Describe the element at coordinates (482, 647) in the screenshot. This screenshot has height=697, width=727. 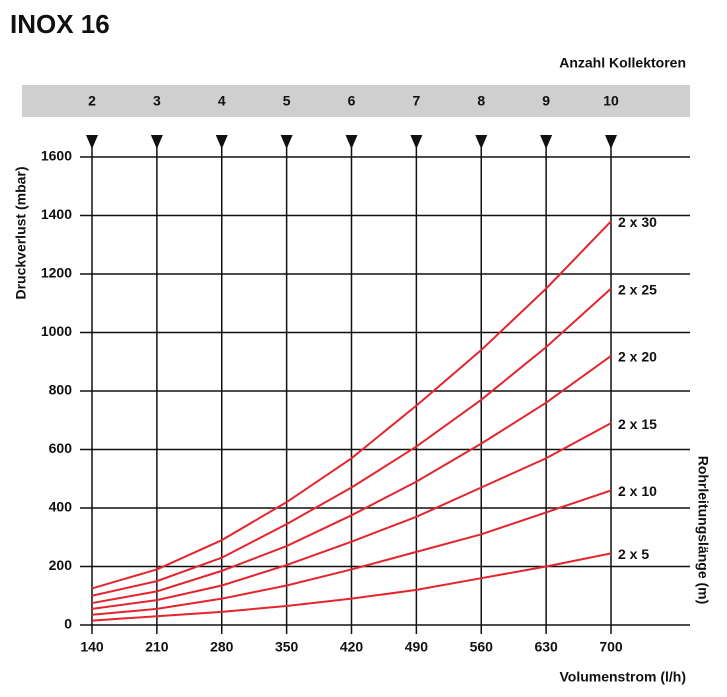
I see `x-tick-label: 560` at that location.